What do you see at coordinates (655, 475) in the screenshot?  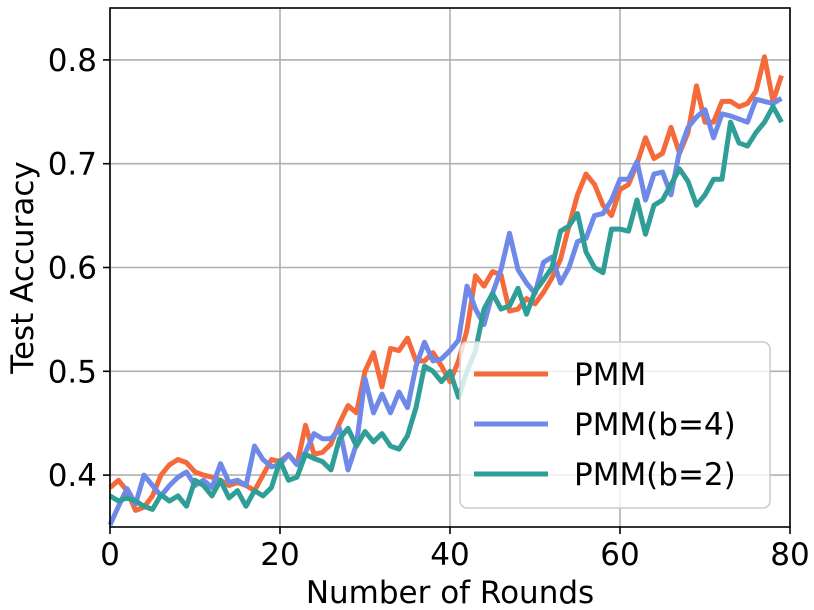 I see `legend-label: PMM(b=2)` at bounding box center [655, 475].